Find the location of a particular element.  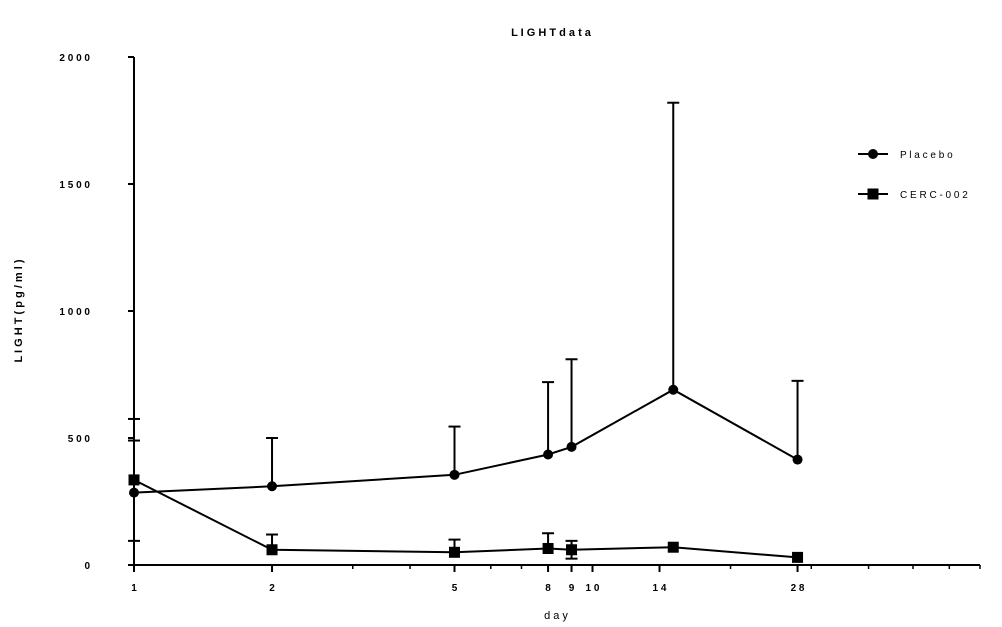

x-tick-label: 5 is located at coordinates (455, 588).